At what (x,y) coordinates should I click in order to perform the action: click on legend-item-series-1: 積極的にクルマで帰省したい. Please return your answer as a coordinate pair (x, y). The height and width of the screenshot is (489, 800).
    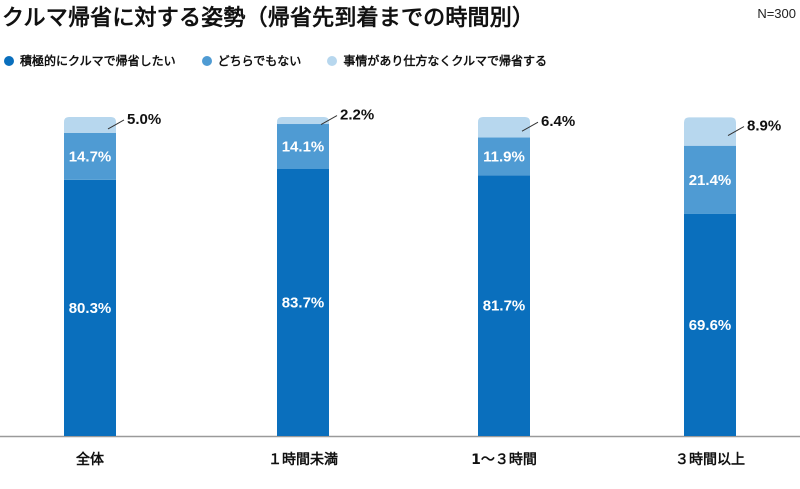
    Looking at the image, I should click on (90, 60).